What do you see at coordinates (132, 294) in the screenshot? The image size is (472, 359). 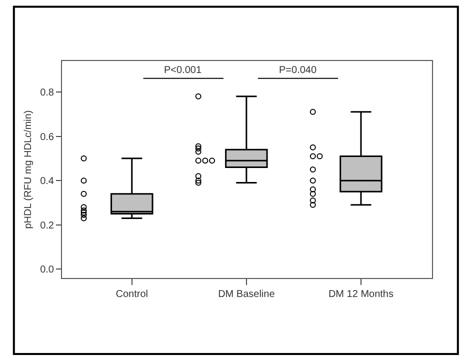 I see `x-tick-label: Control` at bounding box center [132, 294].